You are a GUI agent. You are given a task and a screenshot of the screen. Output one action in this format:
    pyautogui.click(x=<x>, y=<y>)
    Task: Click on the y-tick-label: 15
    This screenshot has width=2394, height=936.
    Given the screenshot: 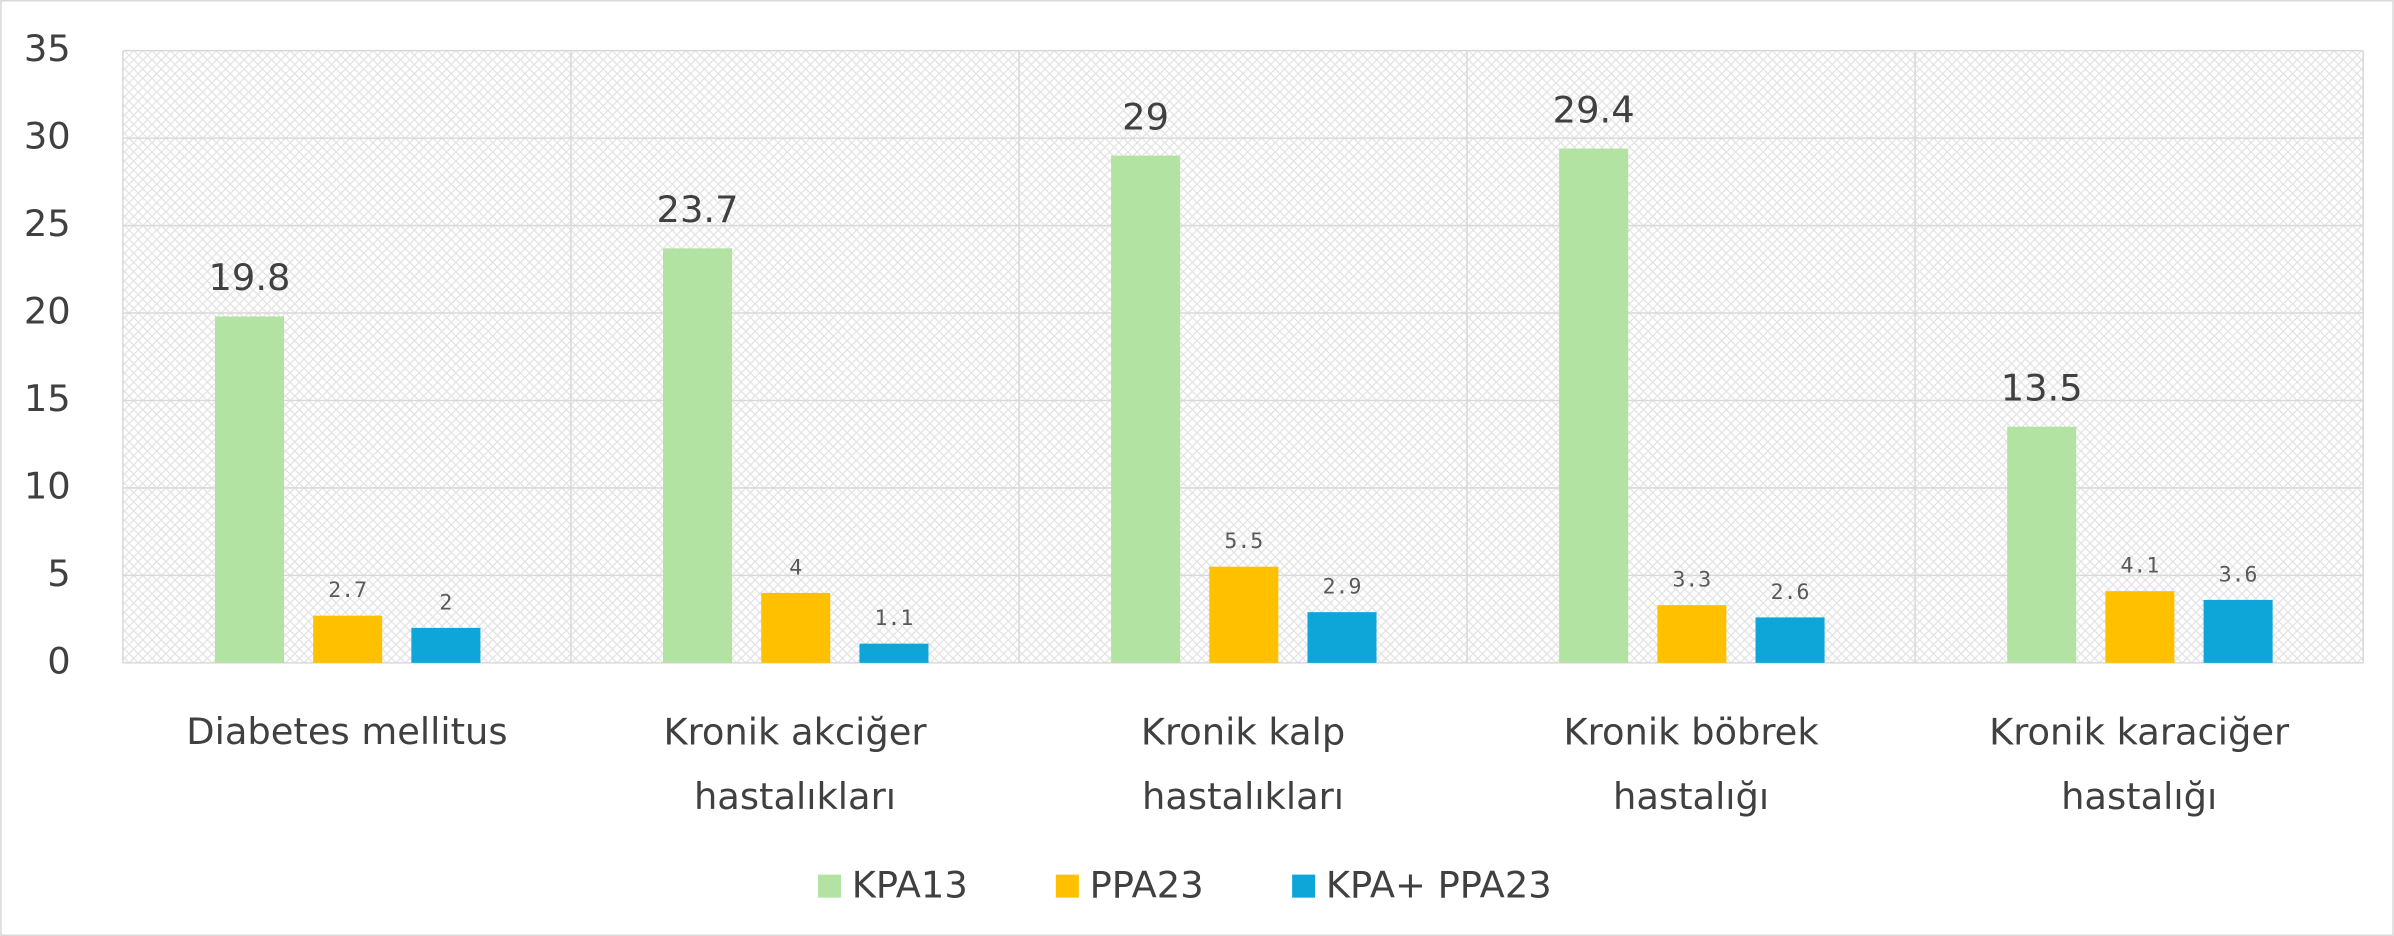 What is the action you would take?
    pyautogui.click(x=47, y=398)
    